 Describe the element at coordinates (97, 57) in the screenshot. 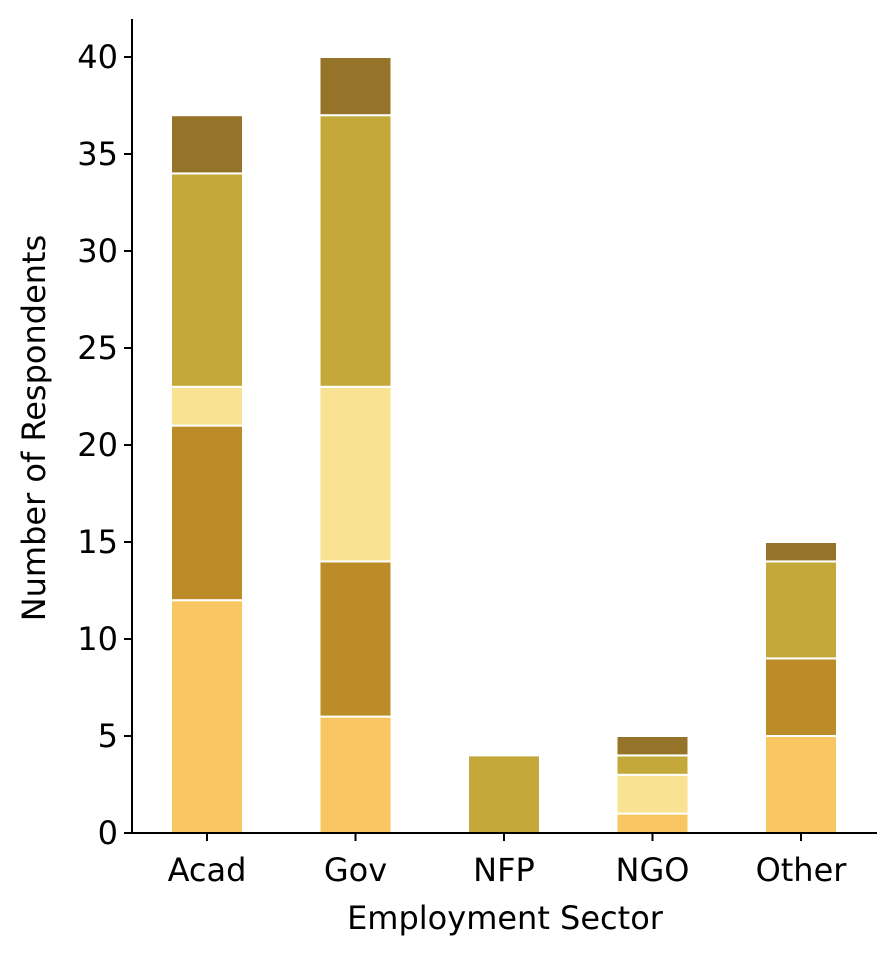

I see `y-tick-label-40: 40` at that location.